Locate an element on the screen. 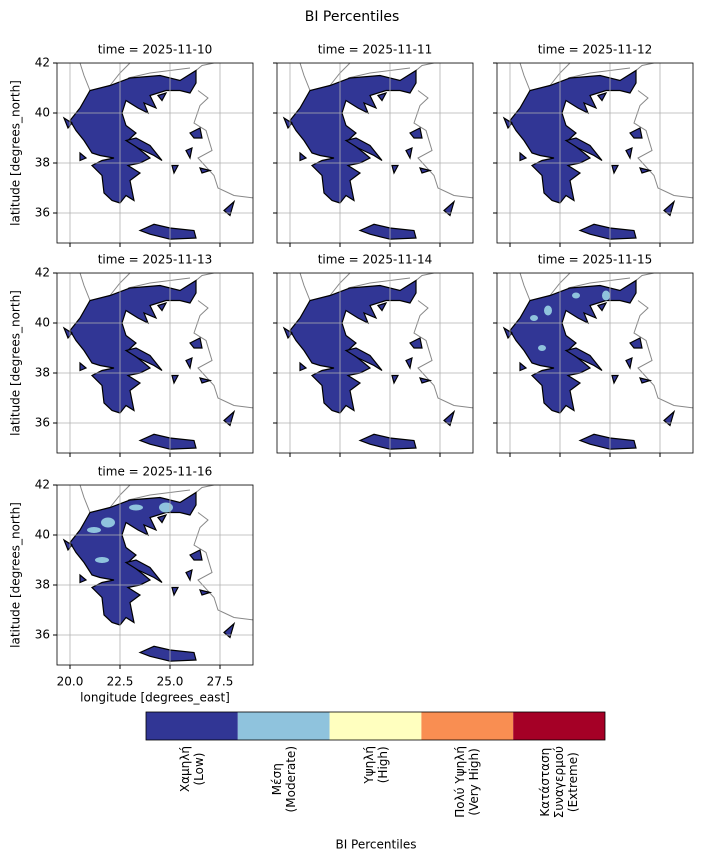 The width and height of the screenshot is (703, 862). y-tick-label: 36 is located at coordinates (42, 635).